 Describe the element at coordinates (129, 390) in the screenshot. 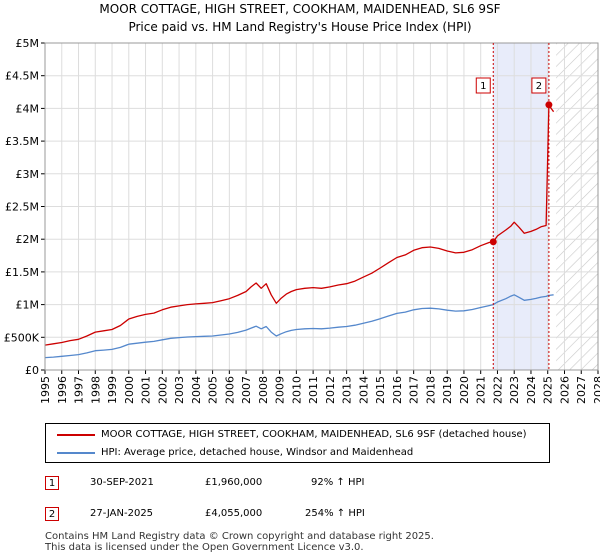

I see `x-tick-label: 2000` at that location.